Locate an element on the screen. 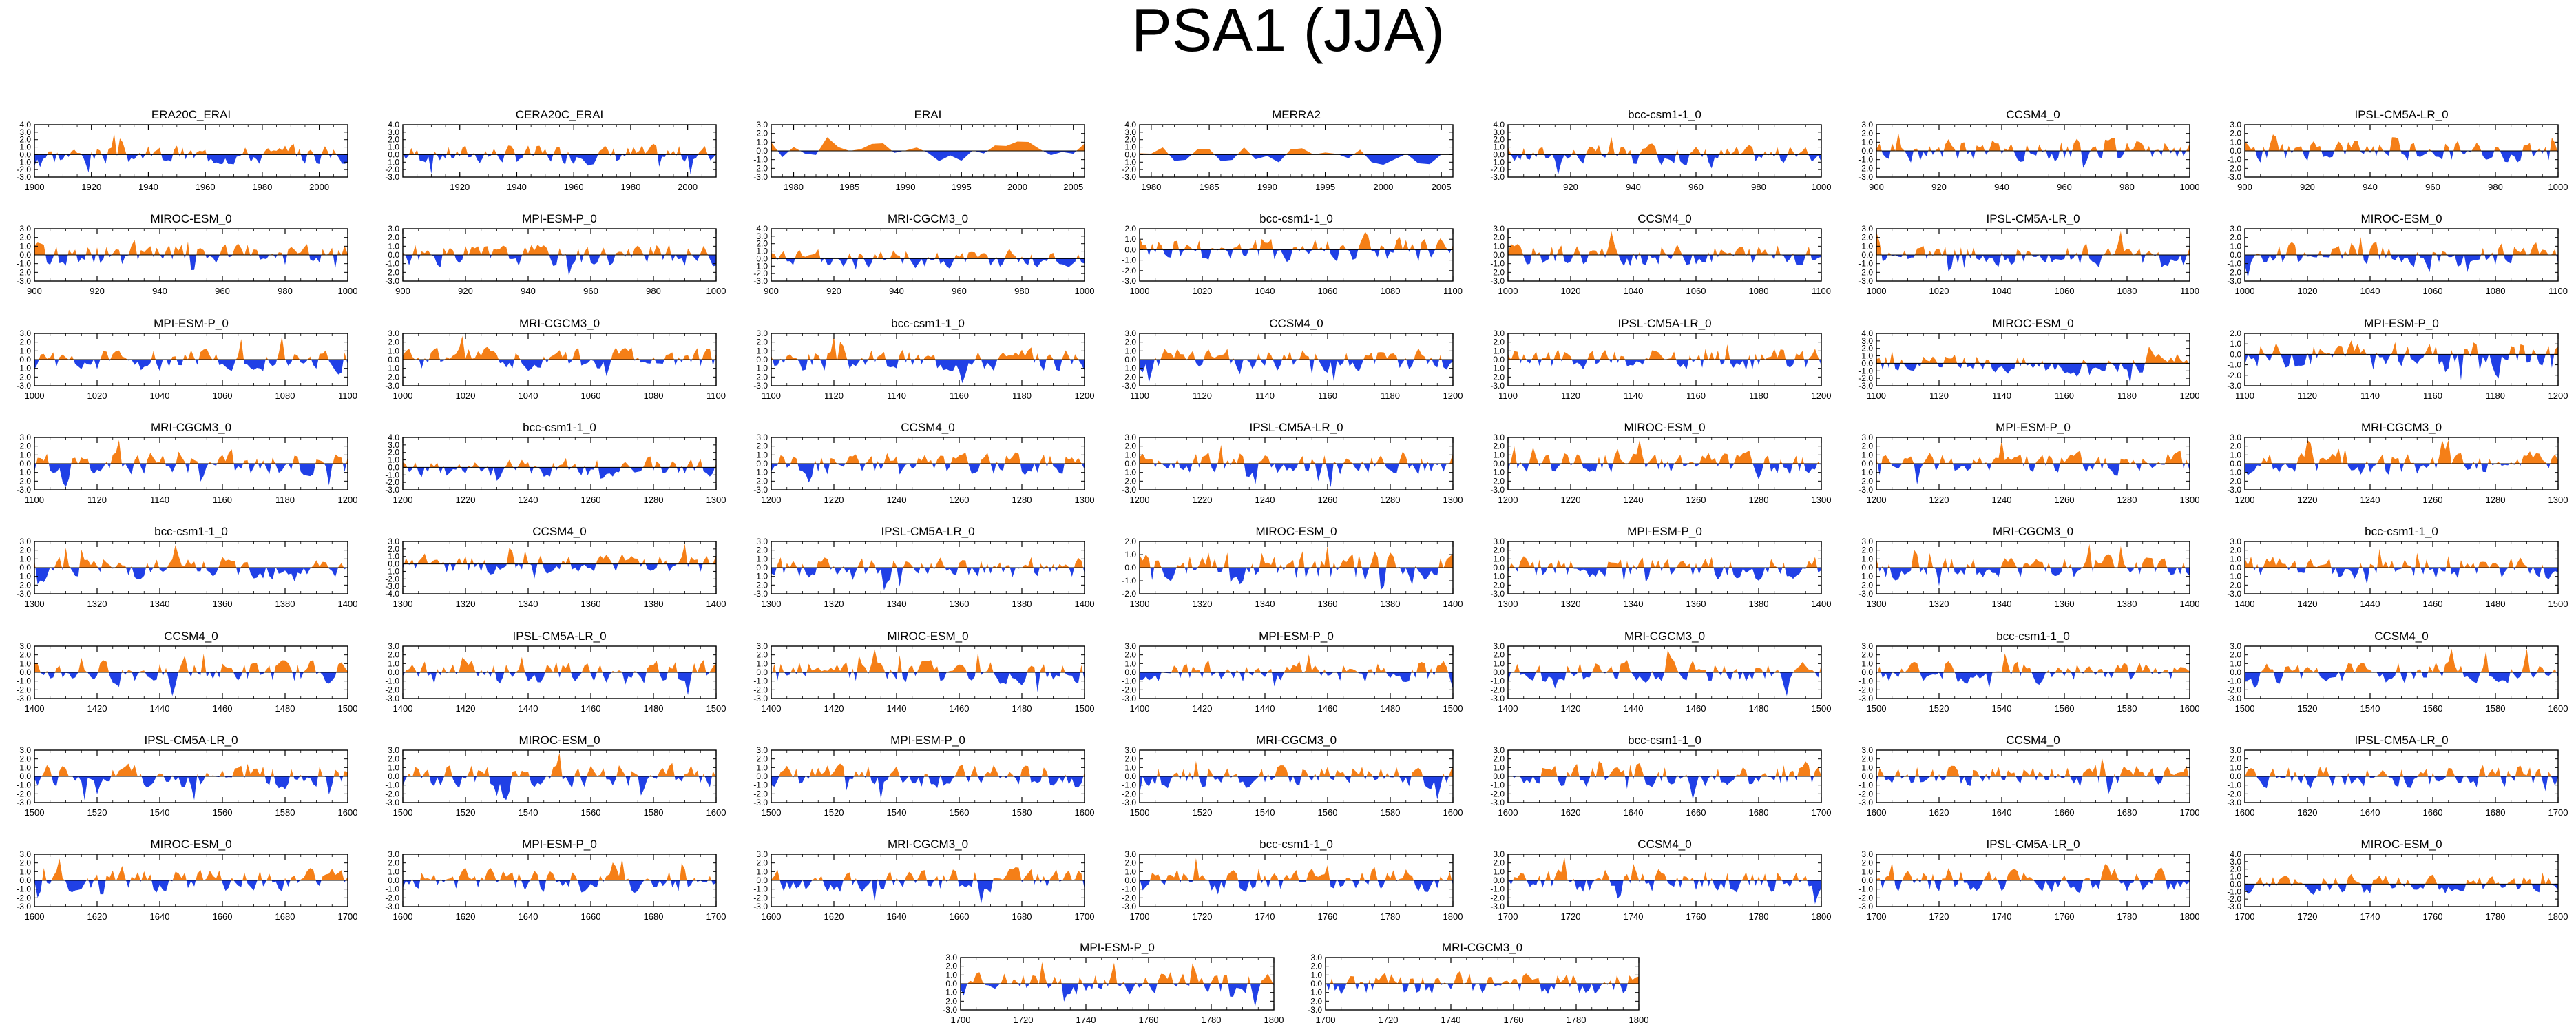 This screenshot has width=2576, height=1034. x-tick-label: 1980 is located at coordinates (262, 187).